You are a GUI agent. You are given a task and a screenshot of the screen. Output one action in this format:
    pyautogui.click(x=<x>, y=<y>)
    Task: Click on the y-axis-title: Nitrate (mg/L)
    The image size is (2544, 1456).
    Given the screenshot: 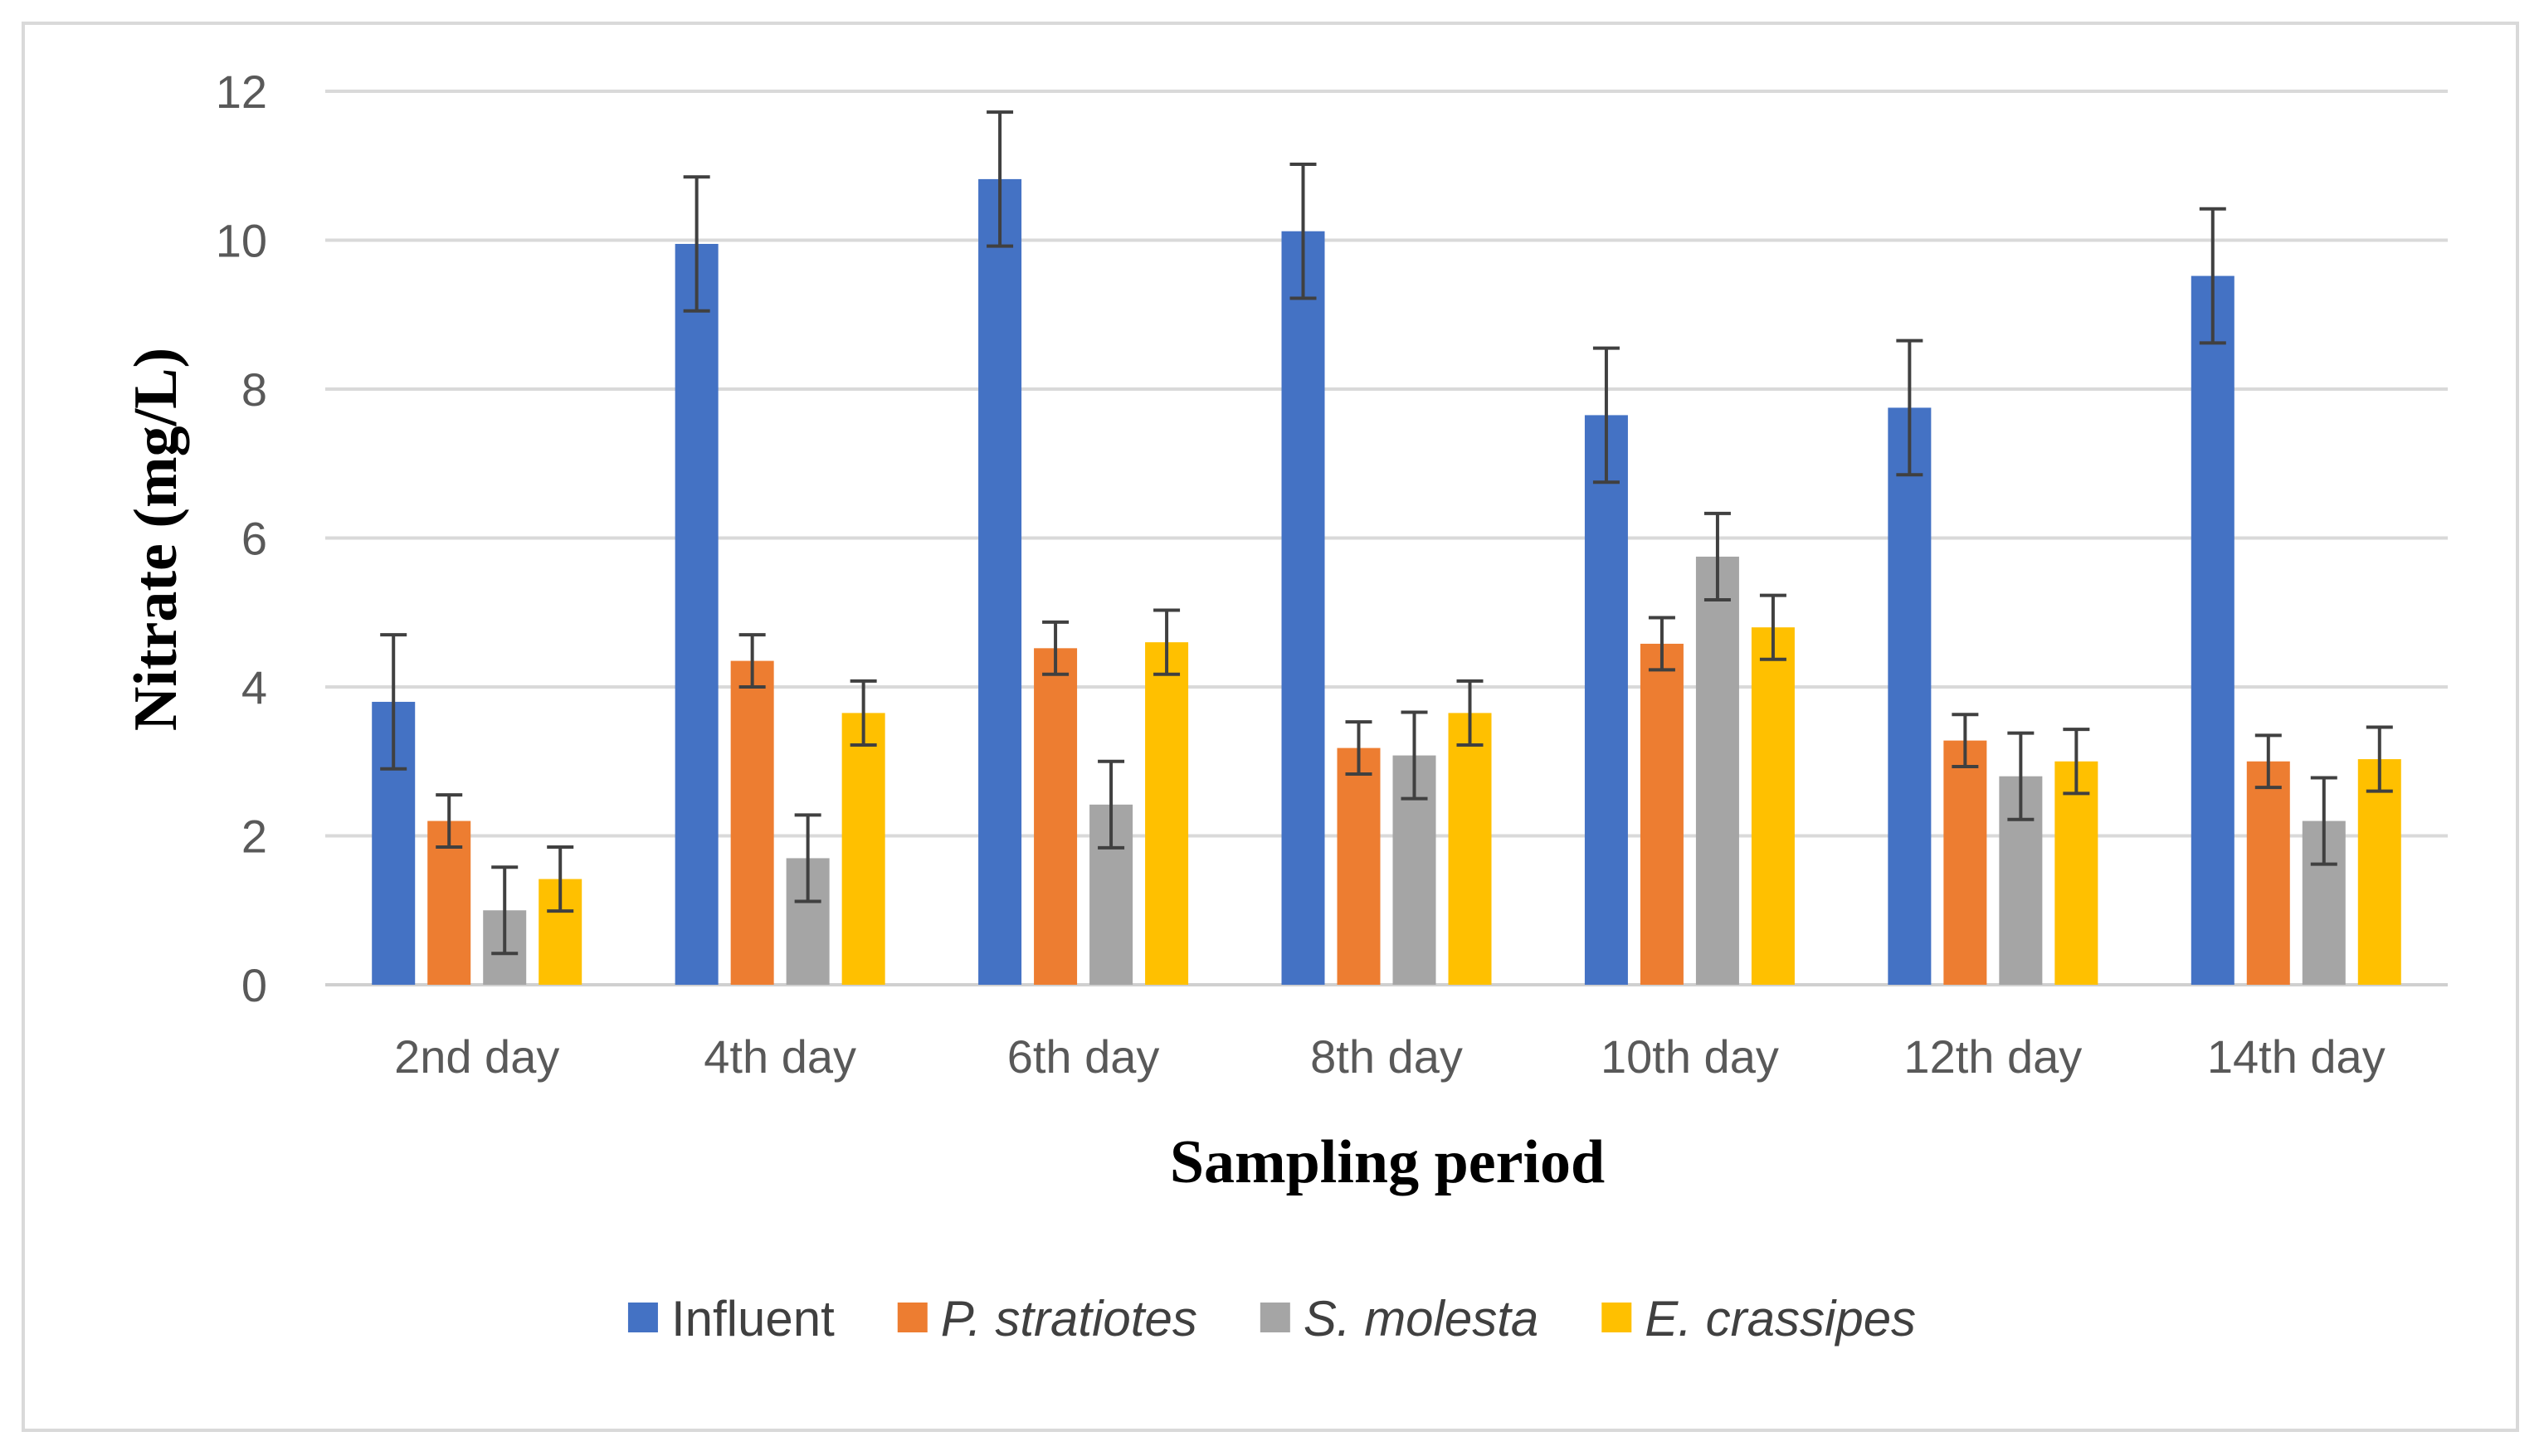 What is the action you would take?
    pyautogui.click(x=156, y=539)
    